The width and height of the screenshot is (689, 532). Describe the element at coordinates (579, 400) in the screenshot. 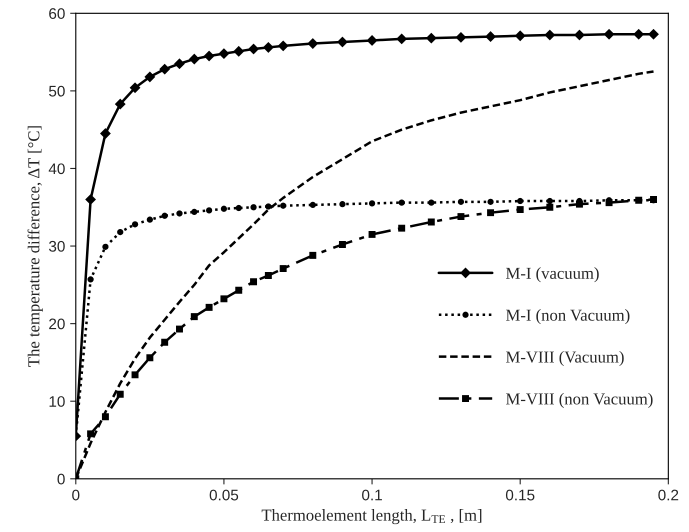

I see `legend-label: M-VIII (non Vacuum)` at that location.